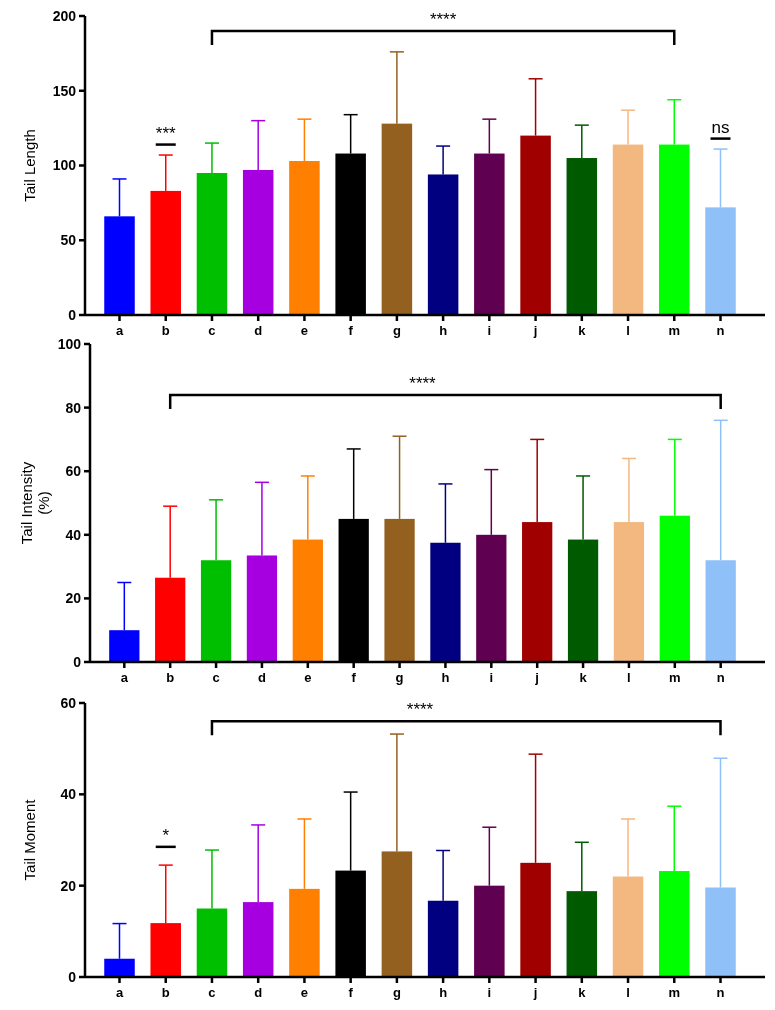 The height and width of the screenshot is (1010, 775). I want to click on annotation: *, so click(166, 835).